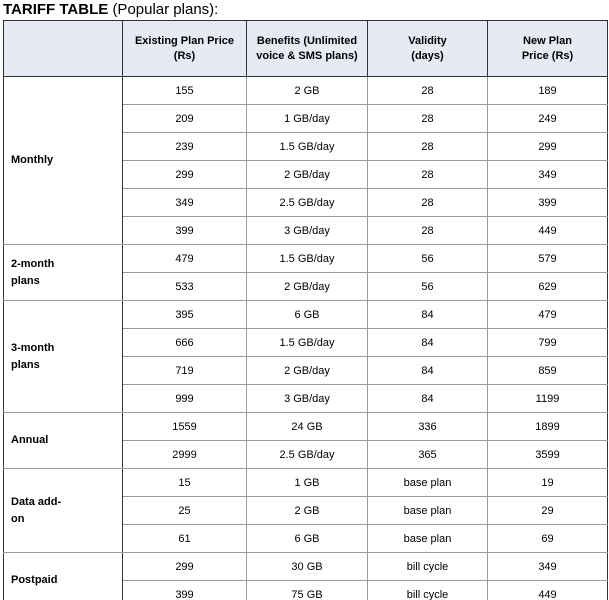 This screenshot has width=609, height=600. I want to click on cell: 1 GB, so click(307, 482).